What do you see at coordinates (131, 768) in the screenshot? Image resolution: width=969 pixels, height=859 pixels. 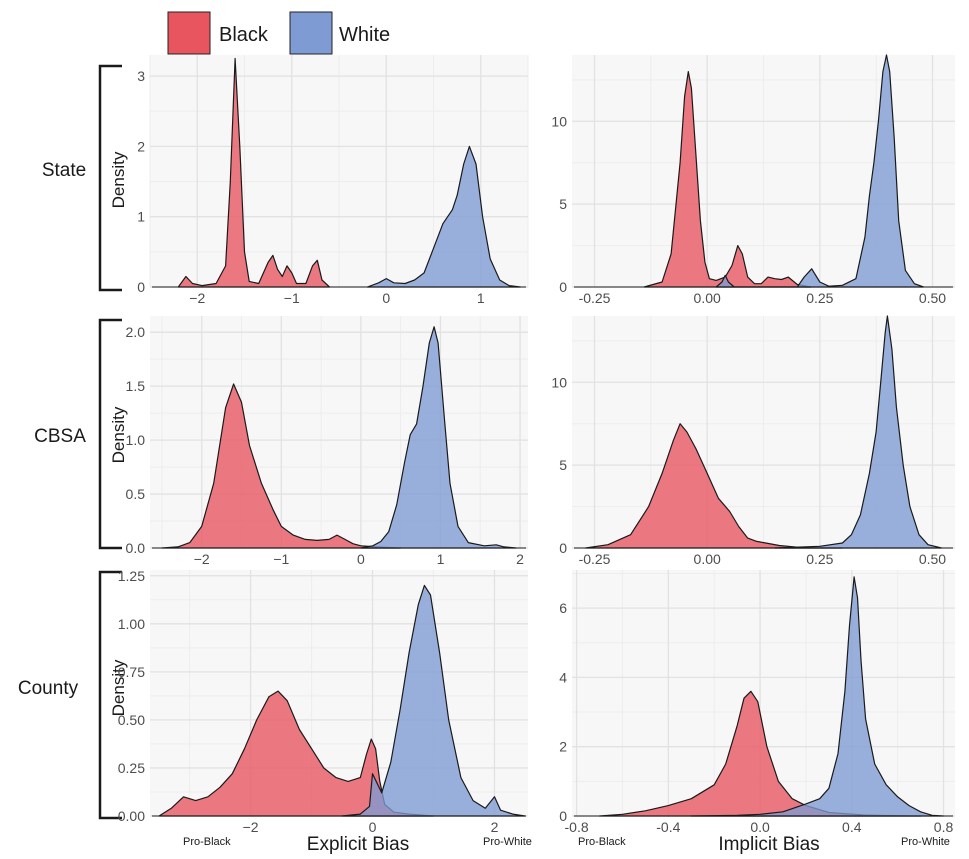 I see `county-explicit-y-tick-label: 0.25` at bounding box center [131, 768].